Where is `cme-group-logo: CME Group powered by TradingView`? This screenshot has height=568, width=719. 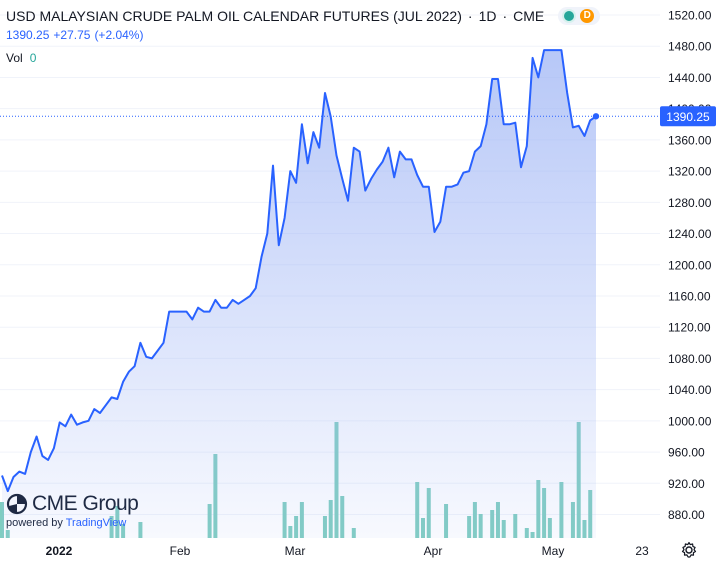
cme-group-logo: CME Group powered by TradingView is located at coordinates (81, 512).